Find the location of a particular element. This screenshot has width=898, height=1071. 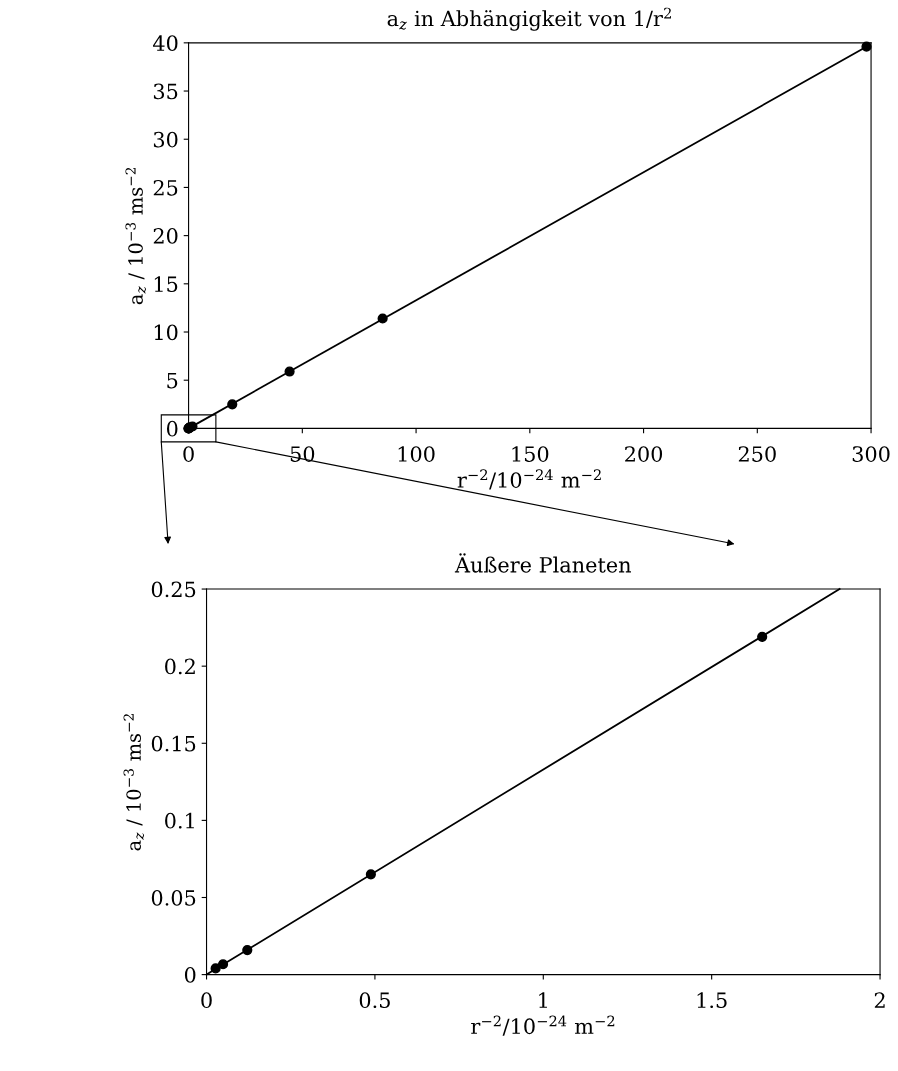

y-tick-label: 25 is located at coordinates (165, 187).